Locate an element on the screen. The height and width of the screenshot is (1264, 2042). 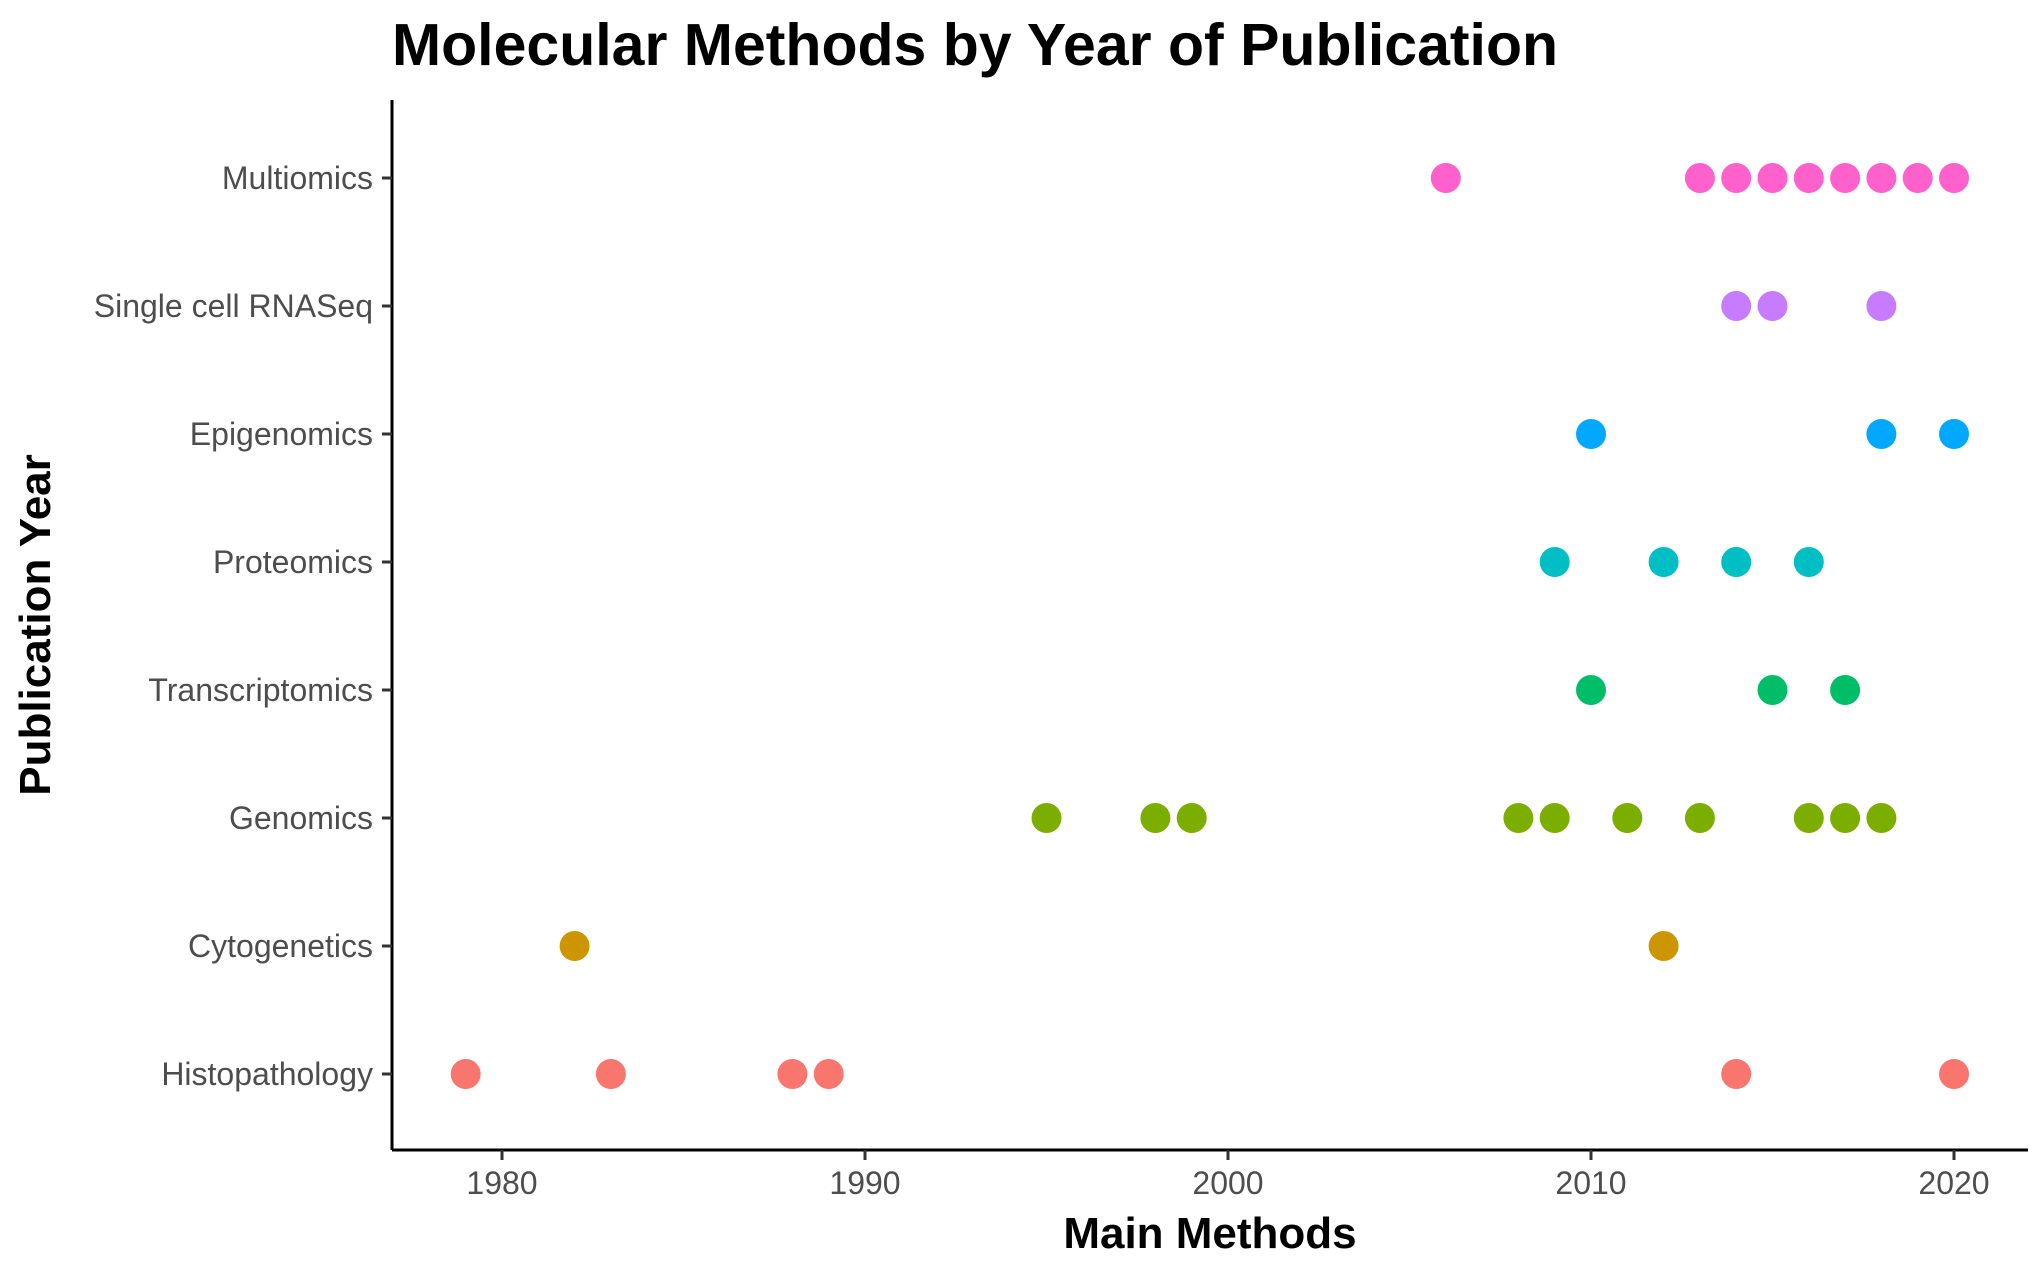
y-tick-label: Transcriptomics is located at coordinates (260, 690).